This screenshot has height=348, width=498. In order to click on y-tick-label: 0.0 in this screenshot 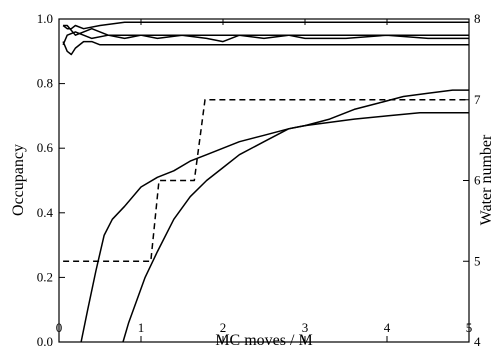, I will do `click(45, 341)`.